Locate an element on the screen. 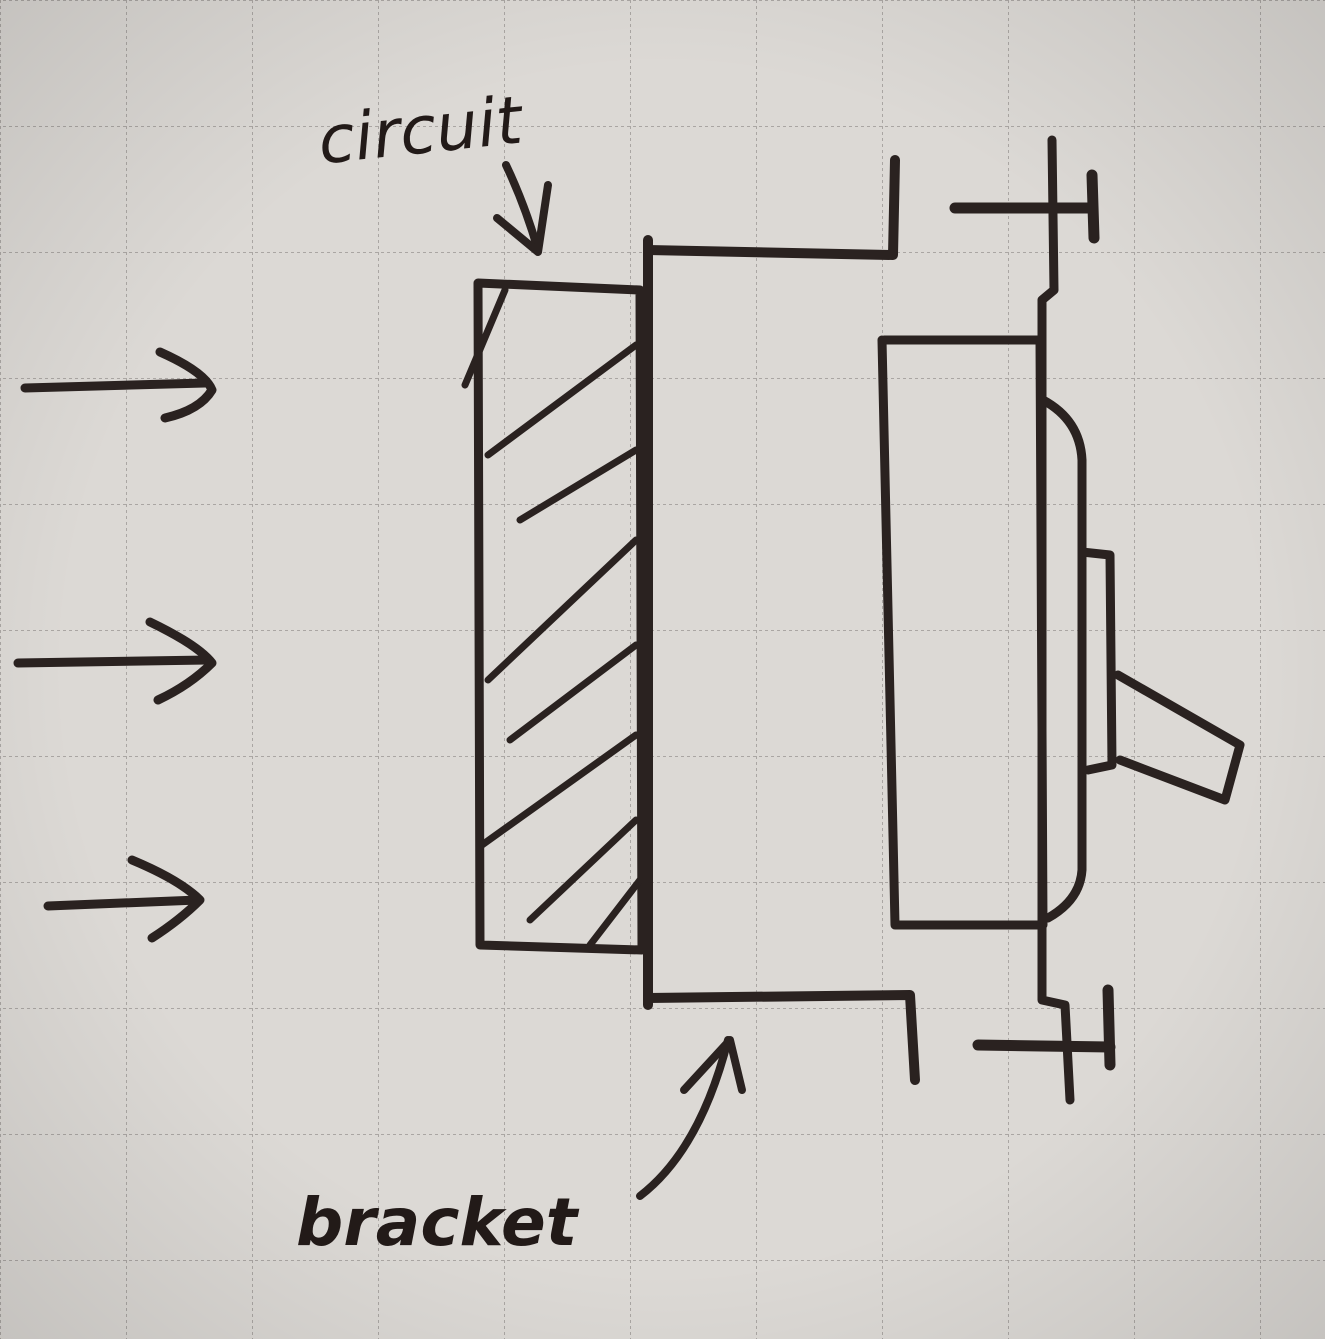  screw-bottom is located at coordinates (1044, 1027).